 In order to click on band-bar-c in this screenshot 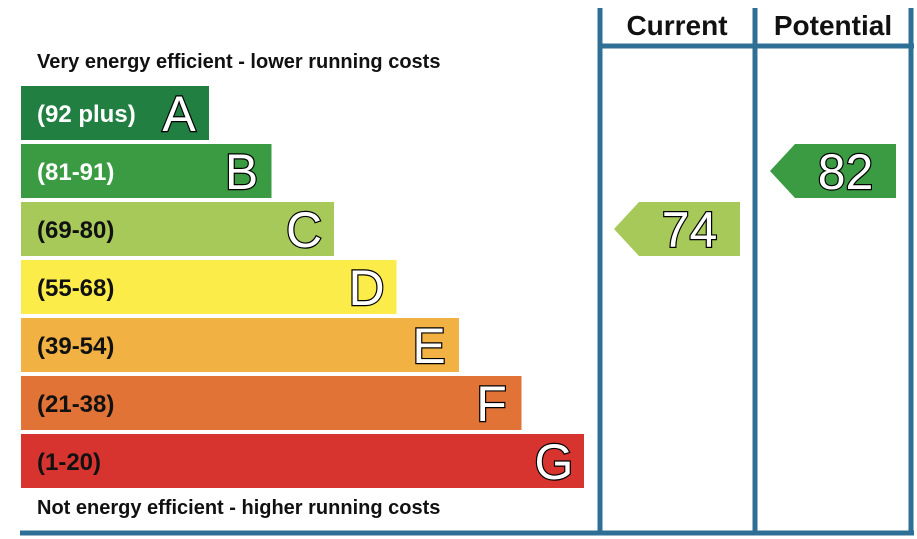, I will do `click(177, 229)`.